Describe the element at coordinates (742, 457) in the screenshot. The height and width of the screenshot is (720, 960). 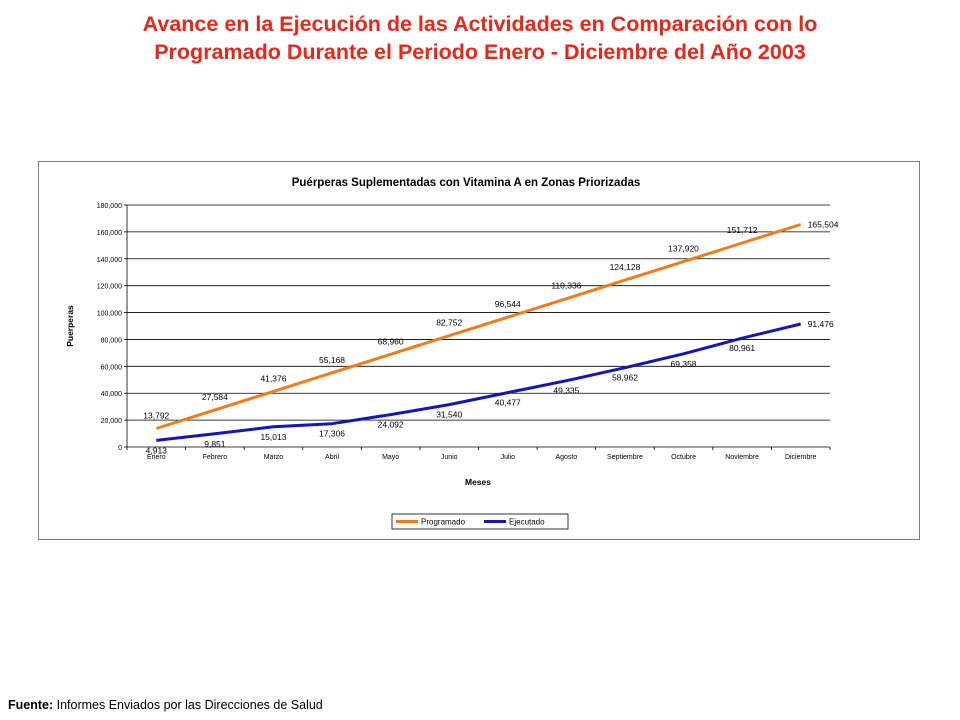
I see `x-tick-label: Noviembre` at that location.